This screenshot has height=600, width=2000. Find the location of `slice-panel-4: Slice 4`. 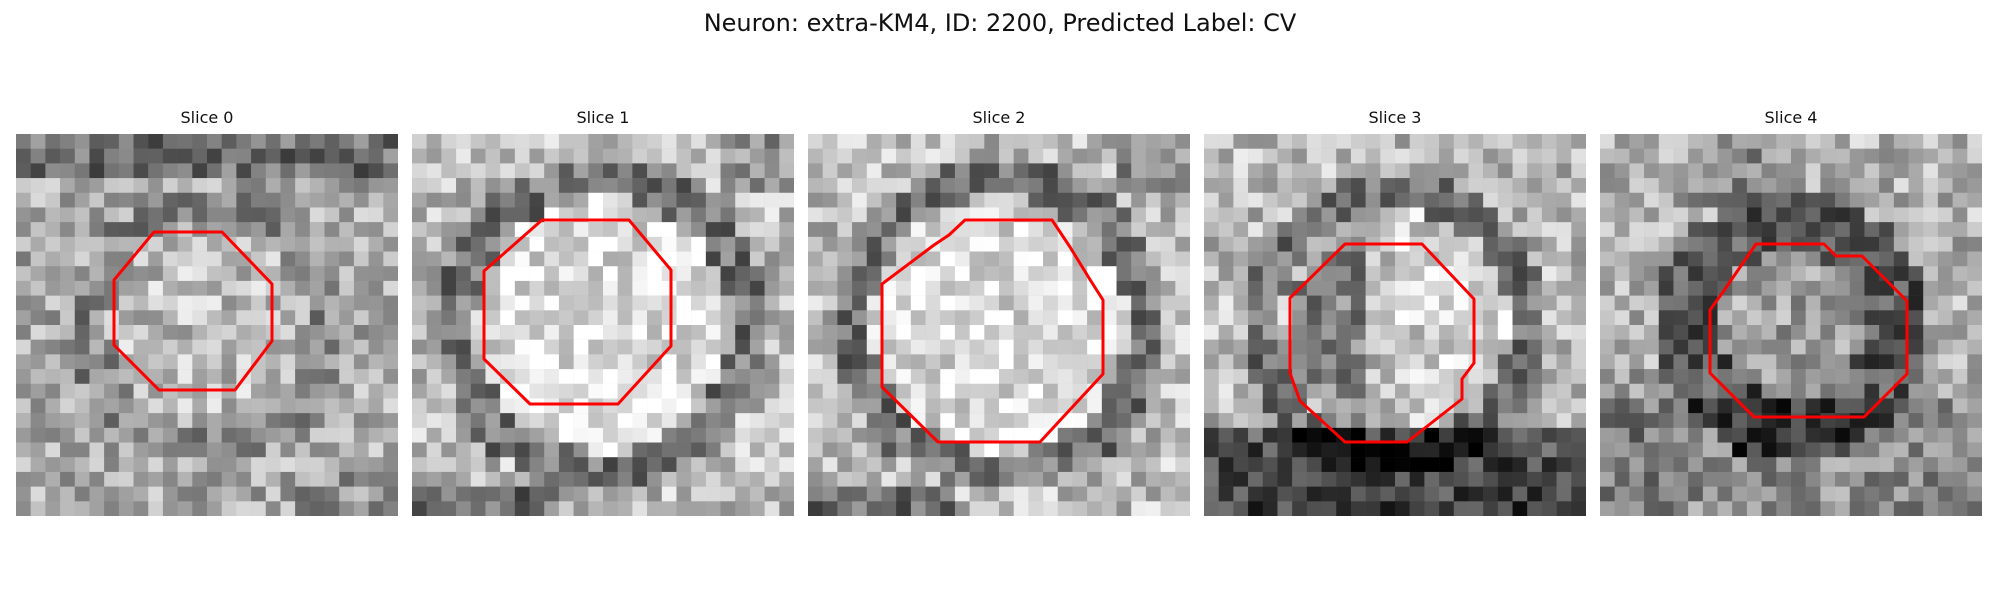

slice-panel-4: Slice 4 is located at coordinates (1791, 313).